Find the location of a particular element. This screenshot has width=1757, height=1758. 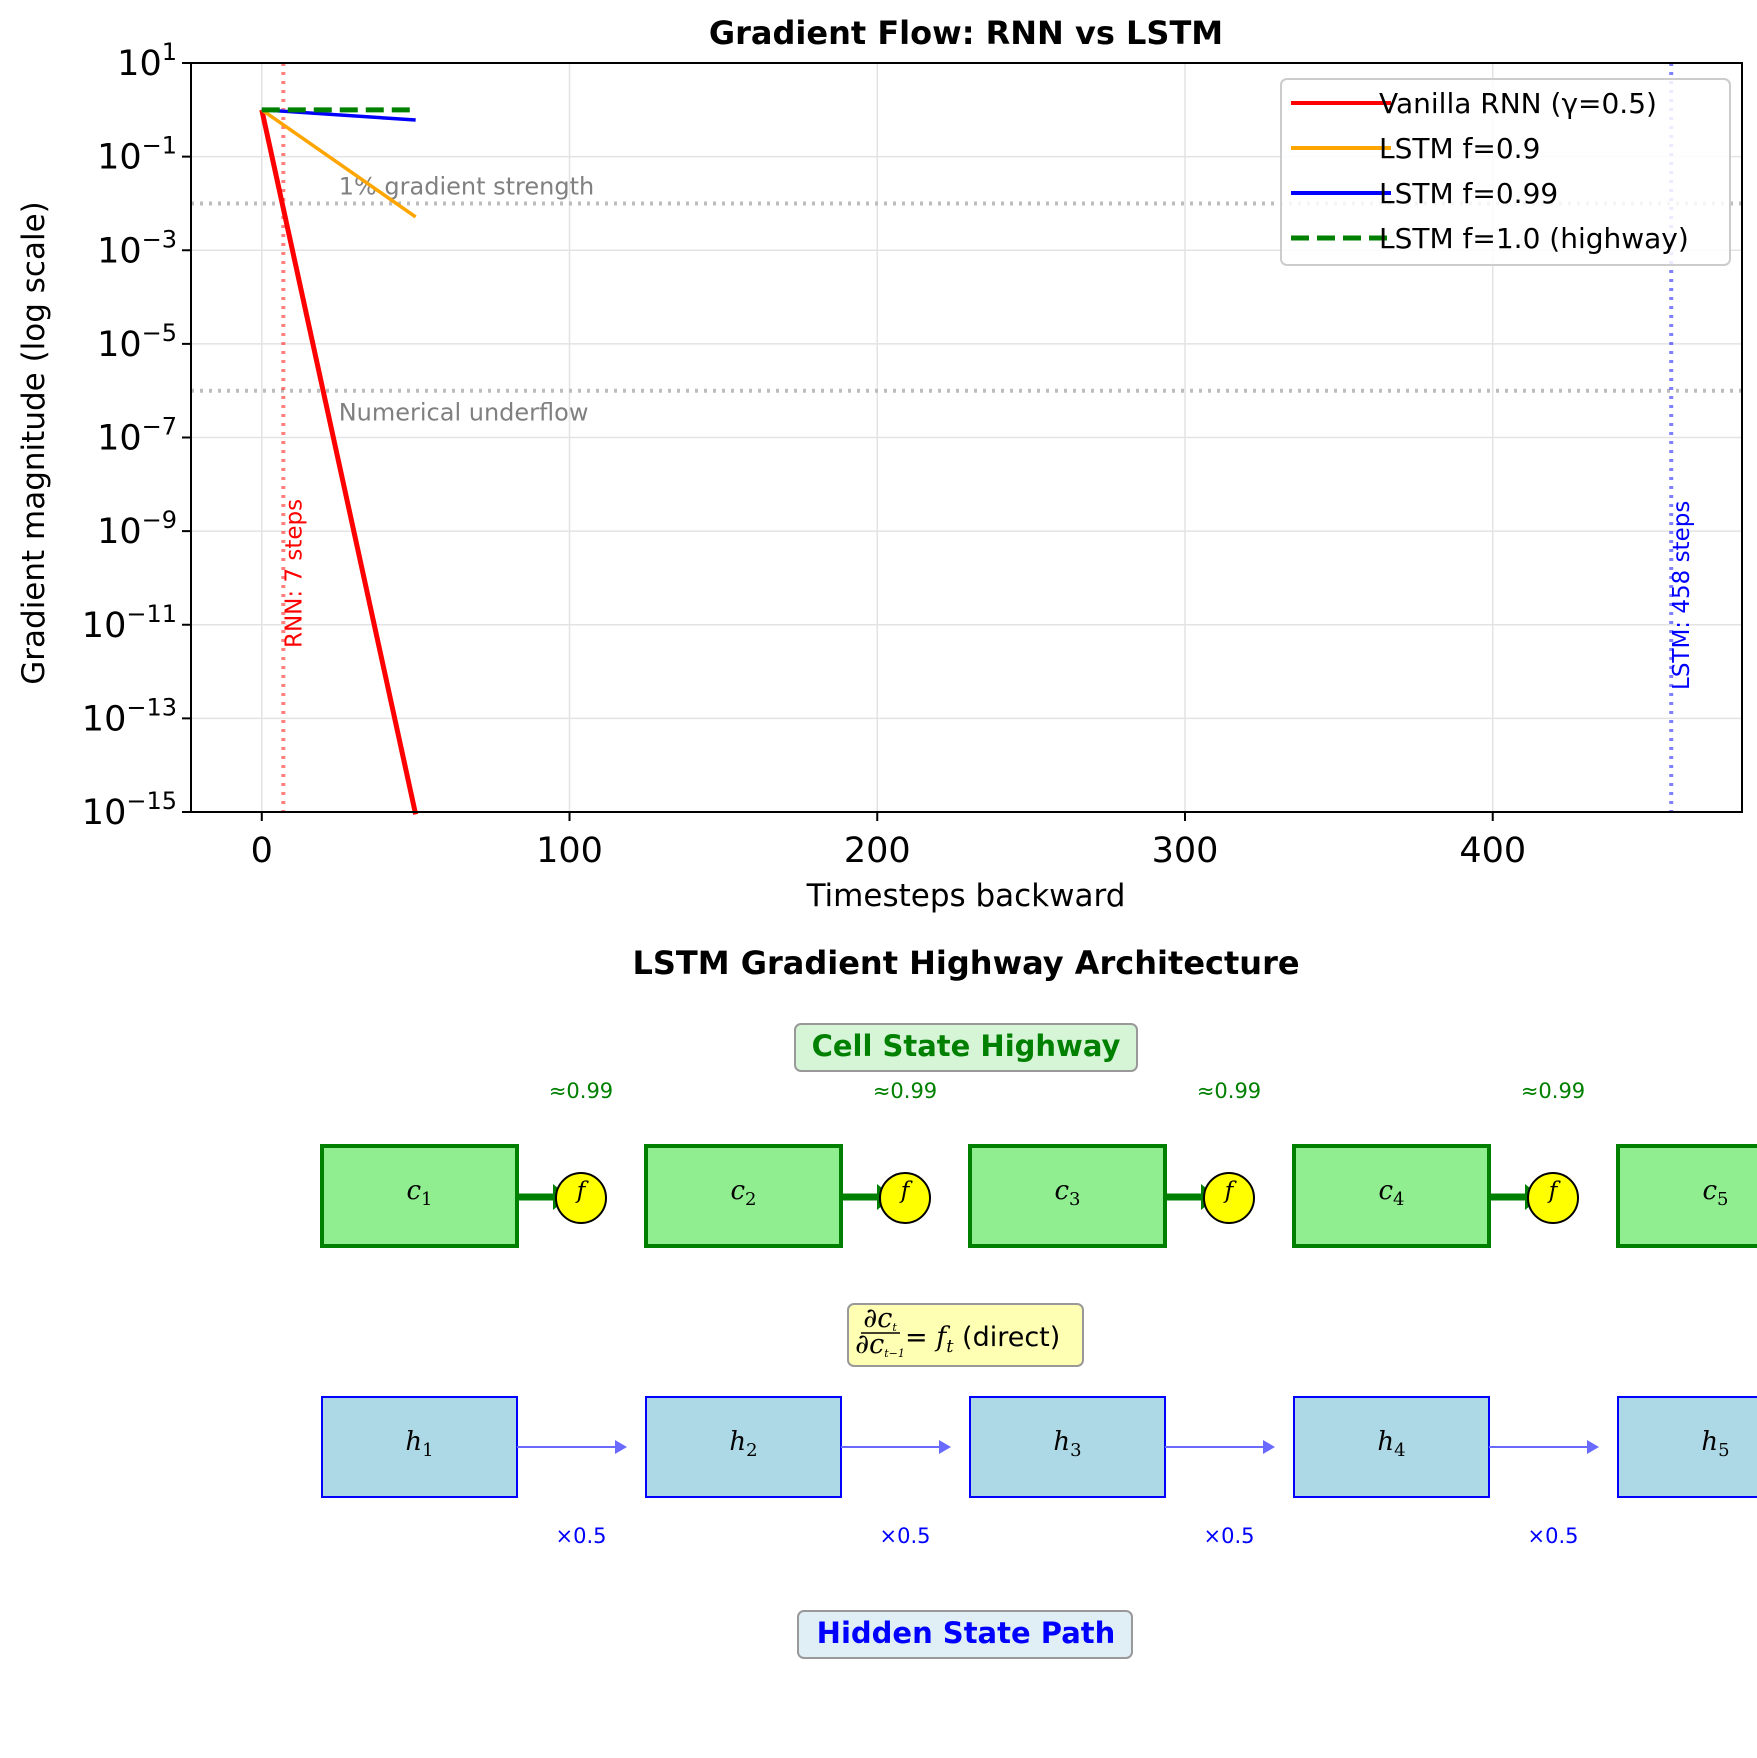

y-tick-label: 10⁻⁹ is located at coordinates (137, 529).